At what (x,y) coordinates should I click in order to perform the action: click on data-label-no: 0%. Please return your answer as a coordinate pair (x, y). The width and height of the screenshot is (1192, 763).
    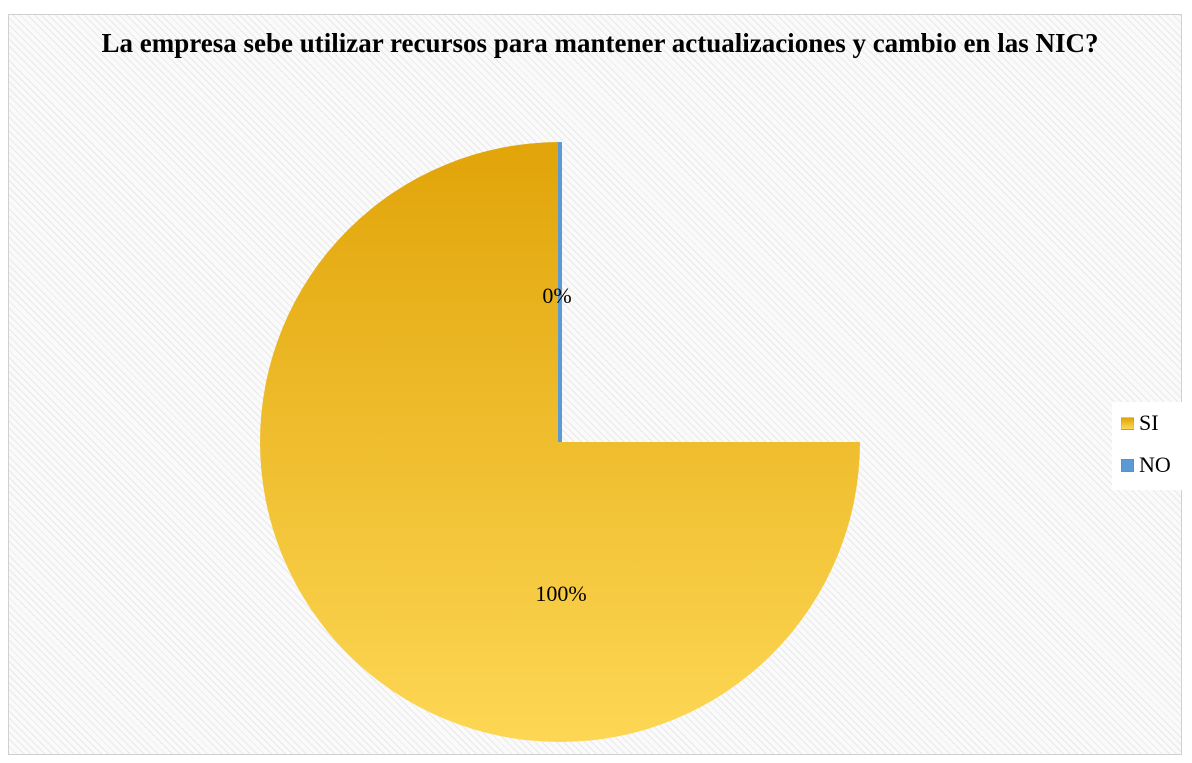
    Looking at the image, I should click on (556, 295).